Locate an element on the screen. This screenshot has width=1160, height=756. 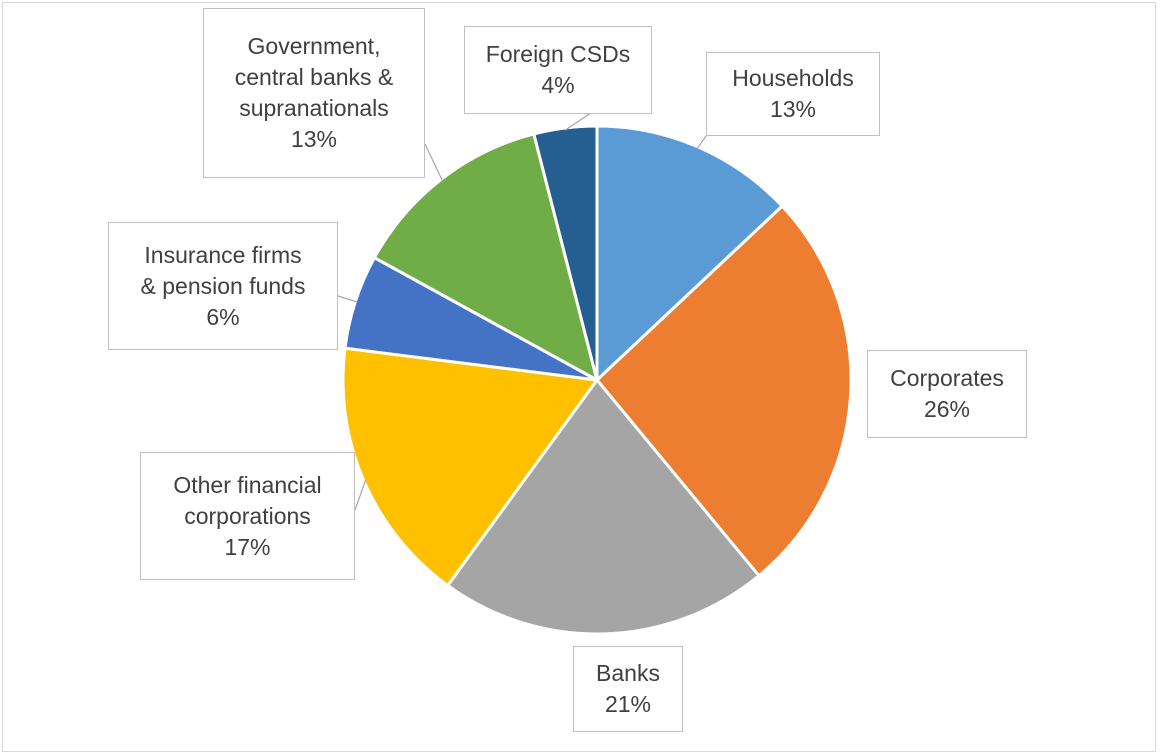
callout-line: central banks & is located at coordinates (314, 77).